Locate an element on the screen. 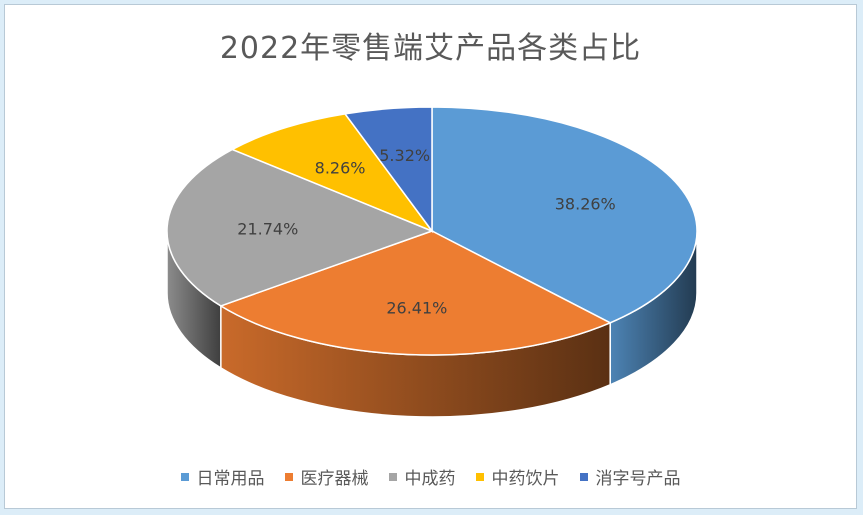 This screenshot has height=515, width=863. legend-swatch-decoction-pieces is located at coordinates (479, 476).